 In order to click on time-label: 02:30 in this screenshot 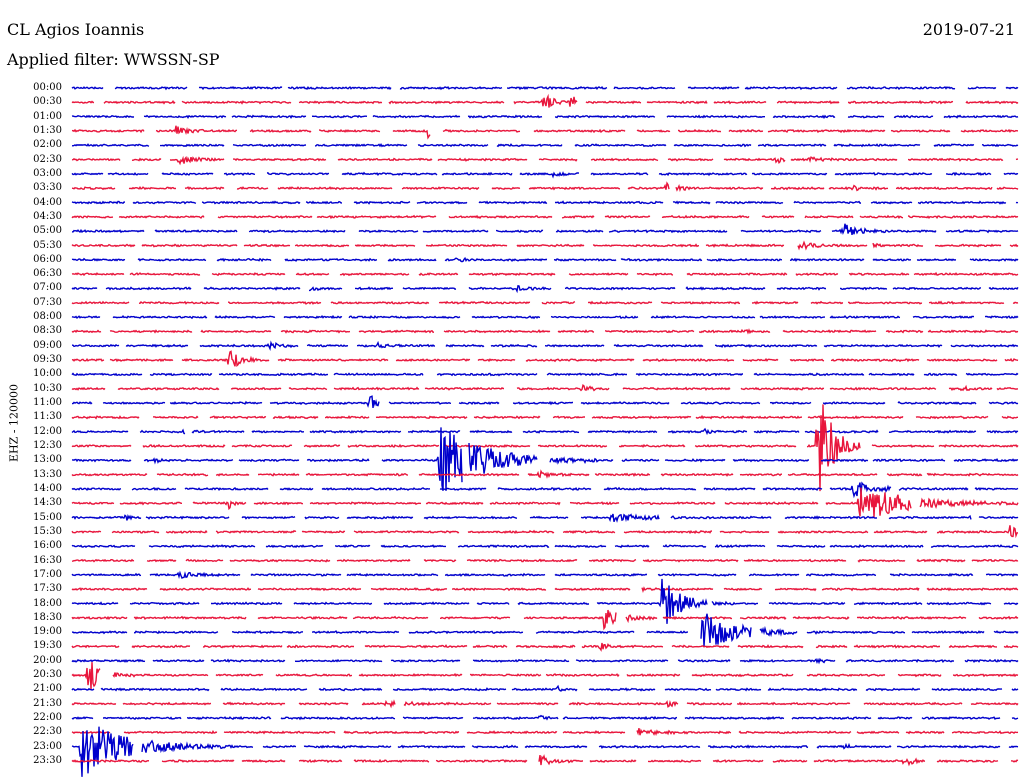, I will do `click(47, 159)`.